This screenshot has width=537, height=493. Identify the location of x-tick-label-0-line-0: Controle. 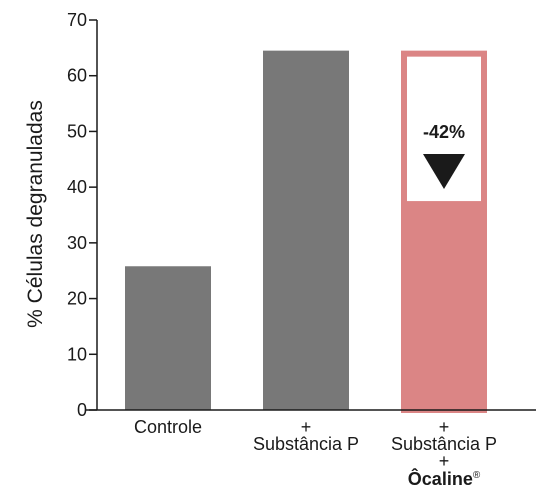
(168, 427).